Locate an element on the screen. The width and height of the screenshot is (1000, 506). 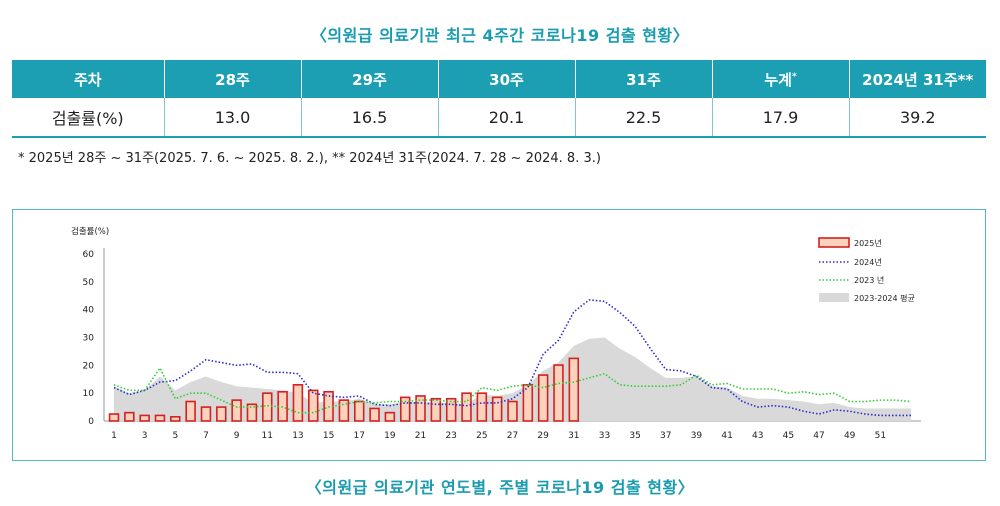
x-tick-label: 29 is located at coordinates (543, 436).